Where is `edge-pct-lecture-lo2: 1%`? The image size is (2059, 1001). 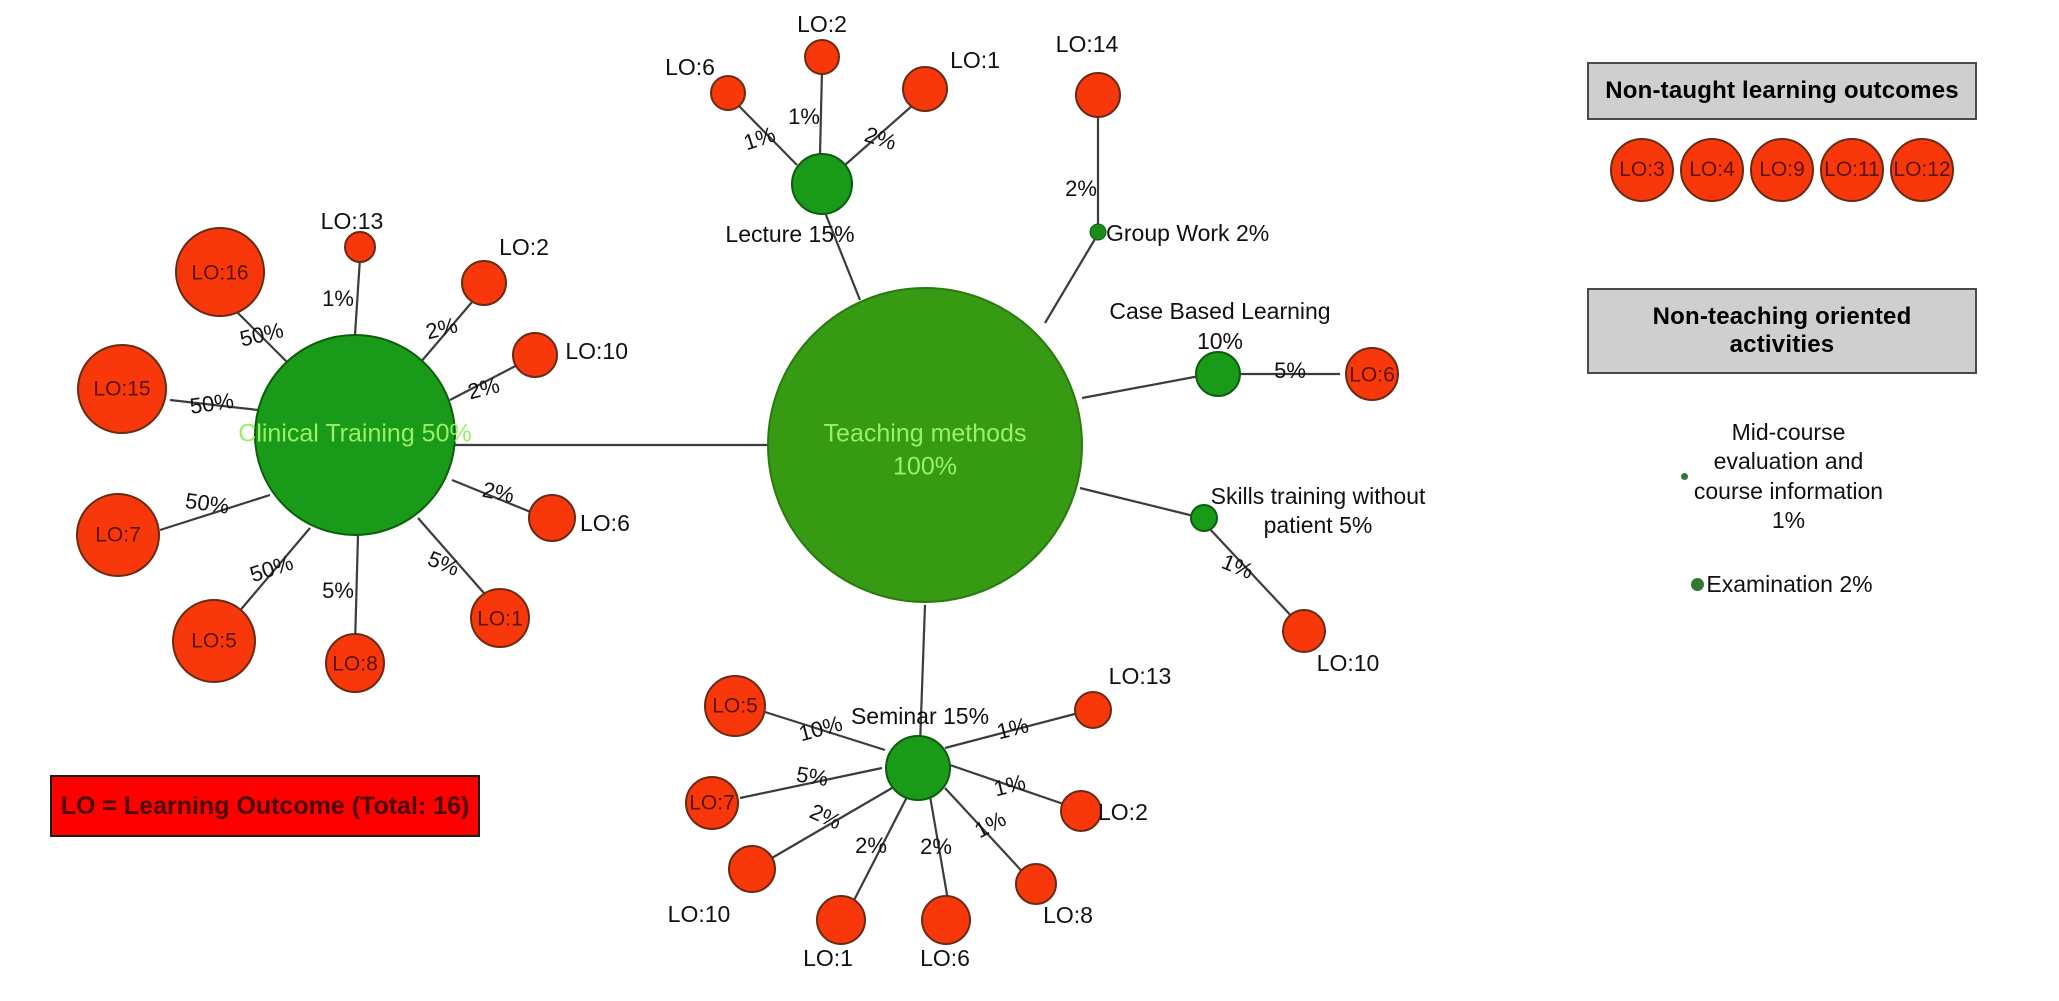 edge-pct-lecture-lo2: 1% is located at coordinates (804, 116).